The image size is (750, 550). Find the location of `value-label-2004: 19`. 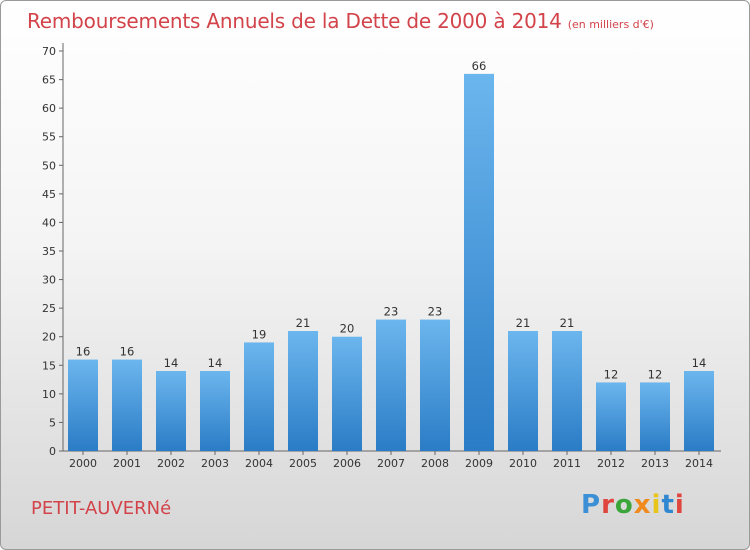

value-label-2004: 19 is located at coordinates (259, 334).